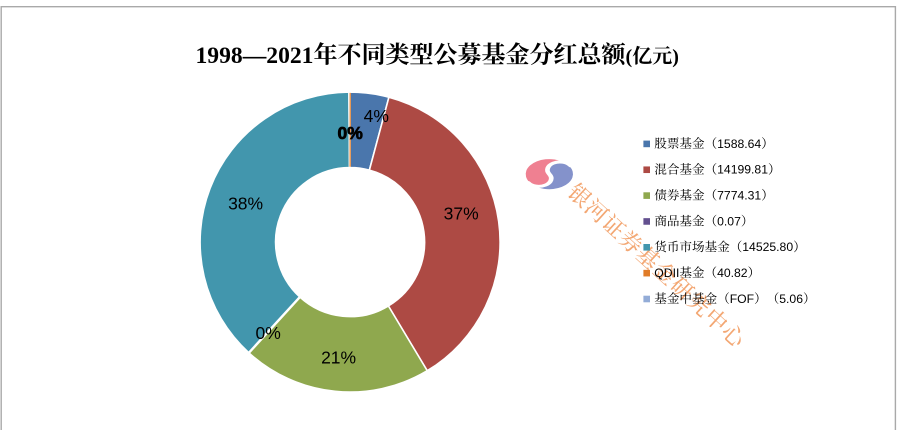 Image resolution: width=902 pixels, height=430 pixels. What do you see at coordinates (376, 116) in the screenshot?
I see `svg-text: 4%` at bounding box center [376, 116].